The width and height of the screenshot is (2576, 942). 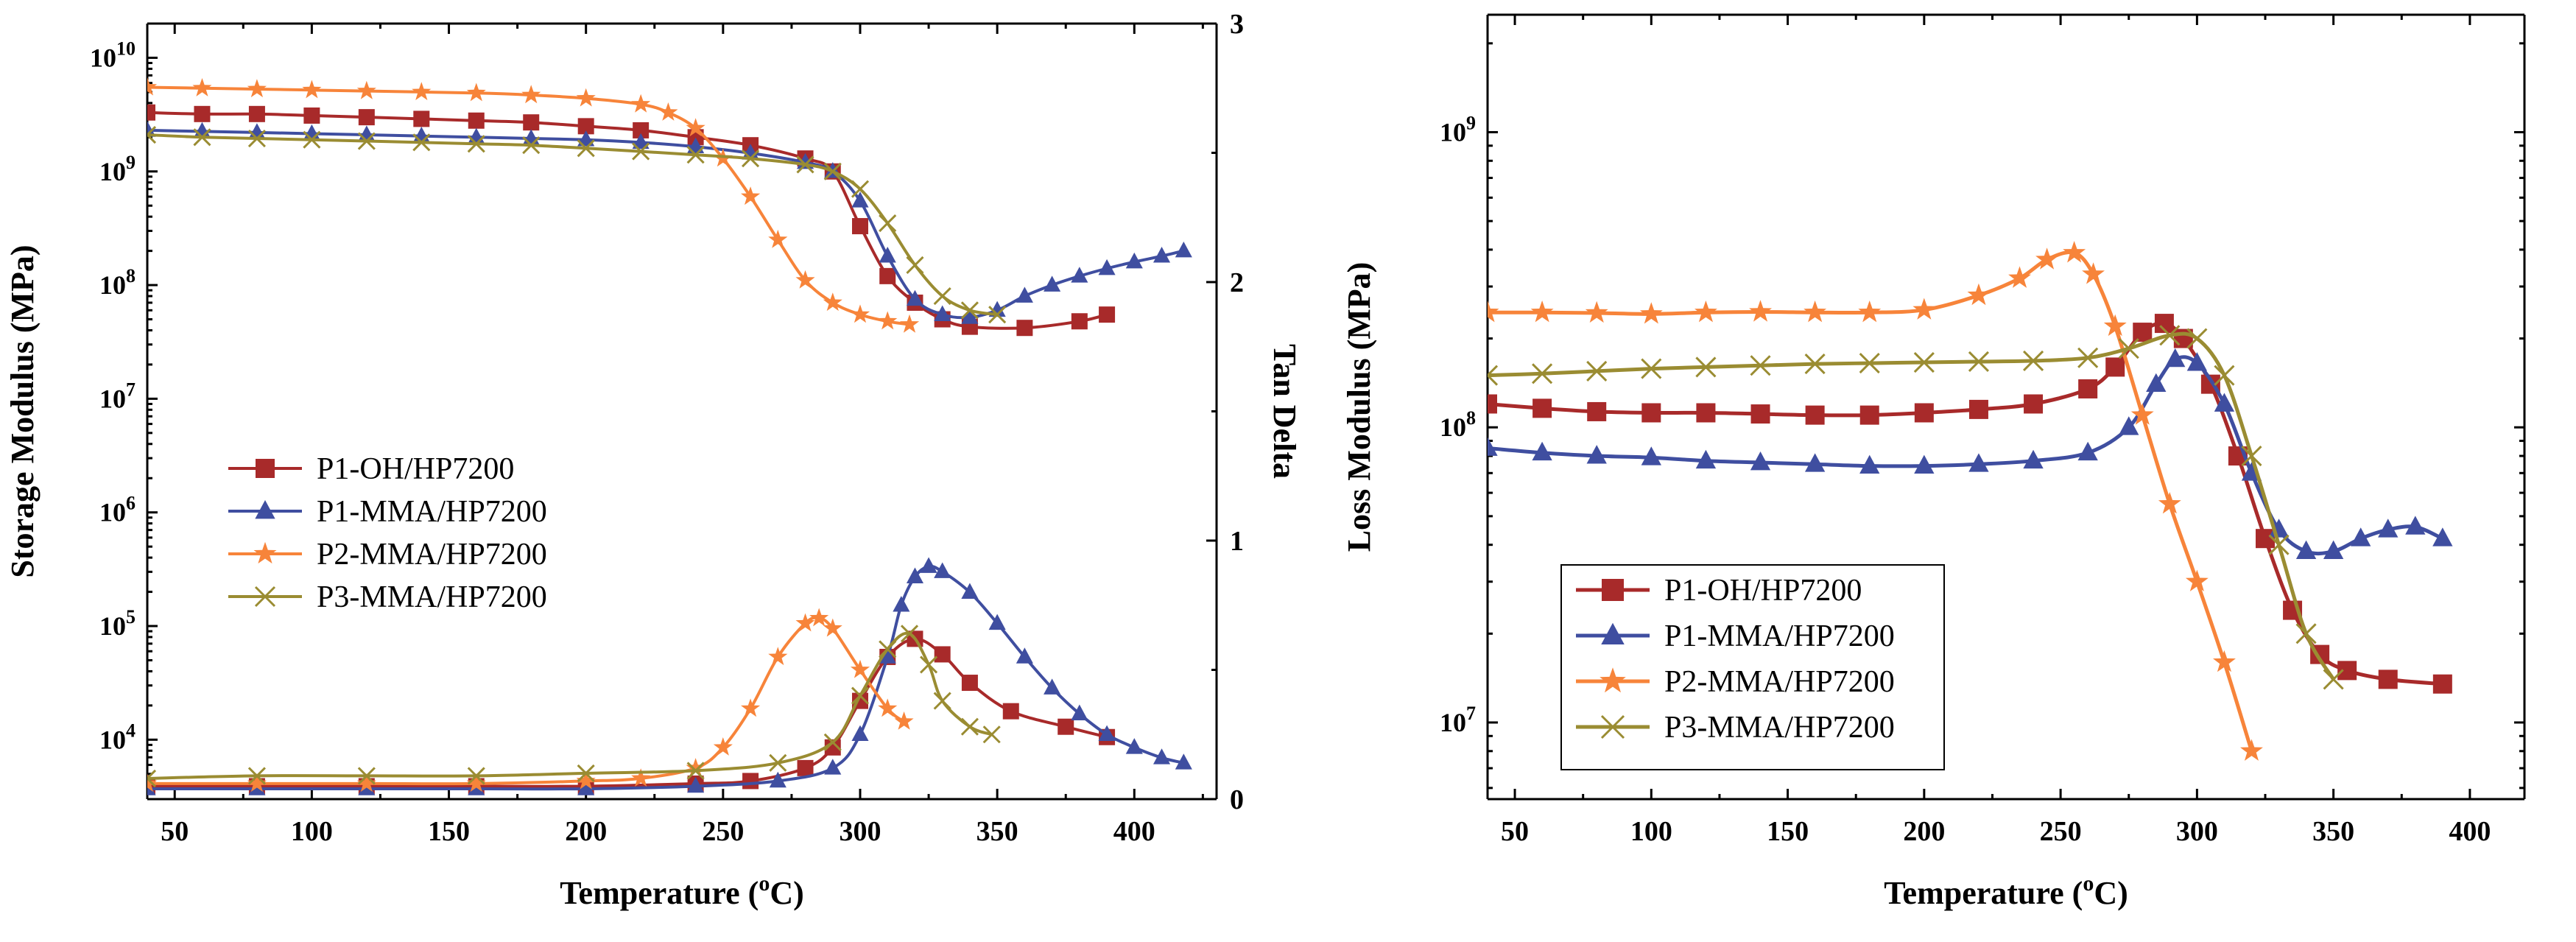 What do you see at coordinates (572, 225) in the screenshot?
I see `series-line-p3-mma-hp7200-storage` at bounding box center [572, 225].